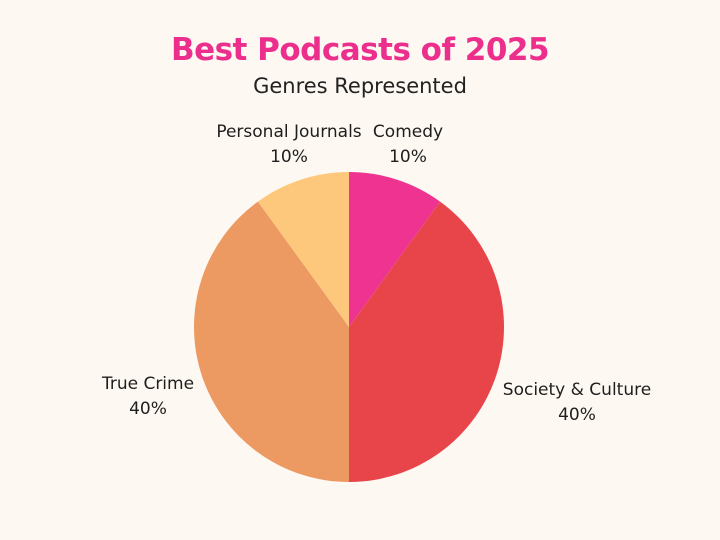 This screenshot has width=720, height=540. What do you see at coordinates (288, 132) in the screenshot?
I see `slice-label-personal-journals: Personal Journals` at bounding box center [288, 132].